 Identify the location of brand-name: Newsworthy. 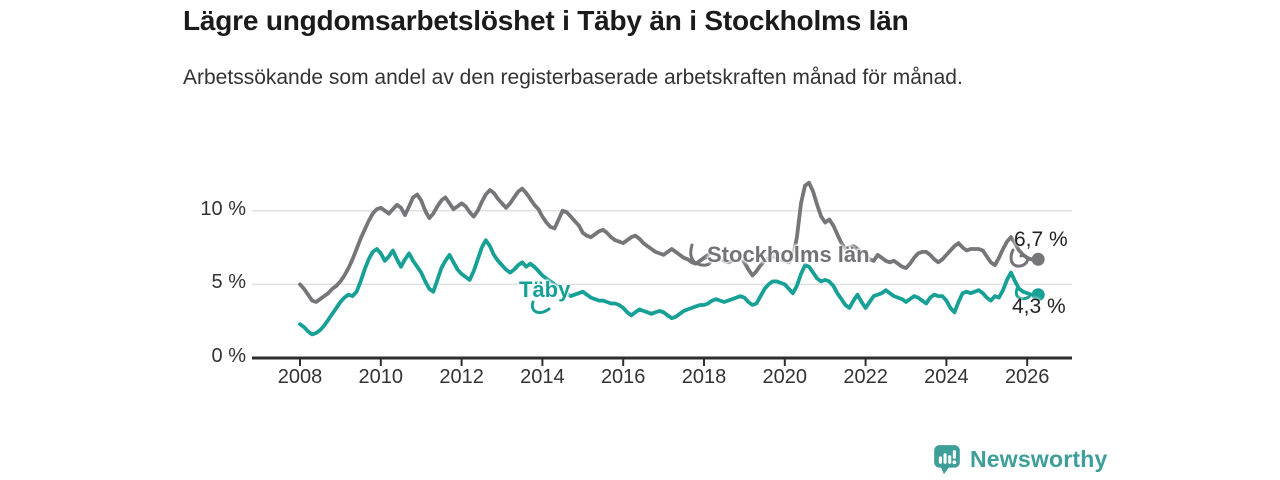
(1039, 459).